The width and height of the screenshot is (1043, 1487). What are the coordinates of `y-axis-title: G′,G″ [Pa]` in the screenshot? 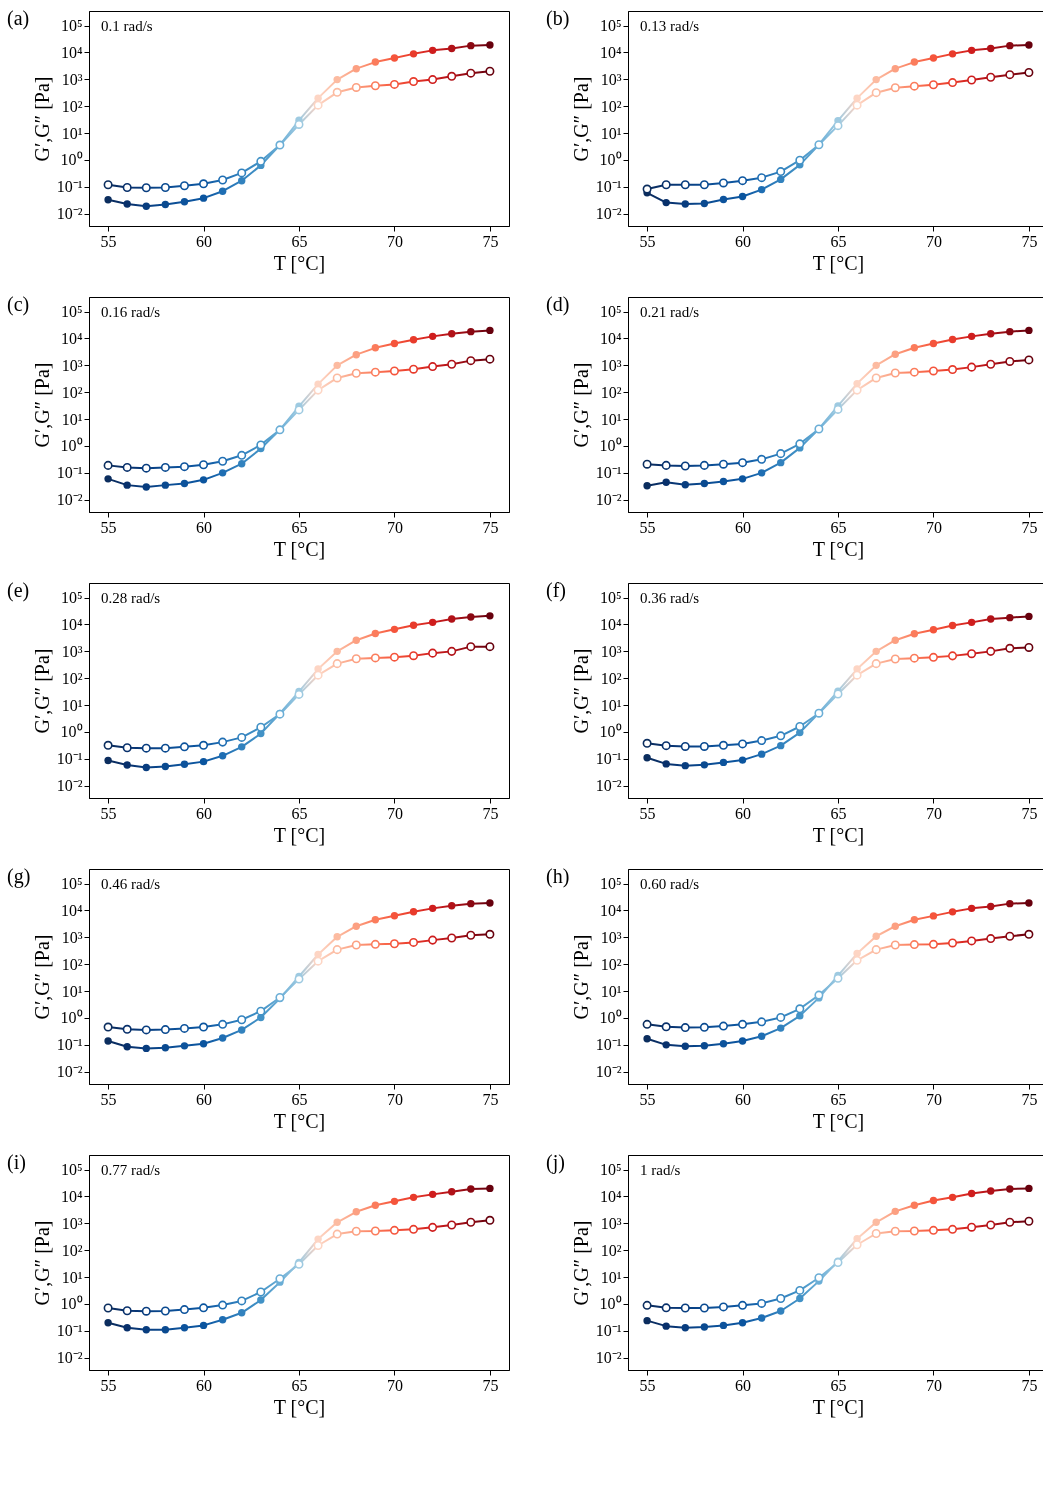 It's located at (580, 405).